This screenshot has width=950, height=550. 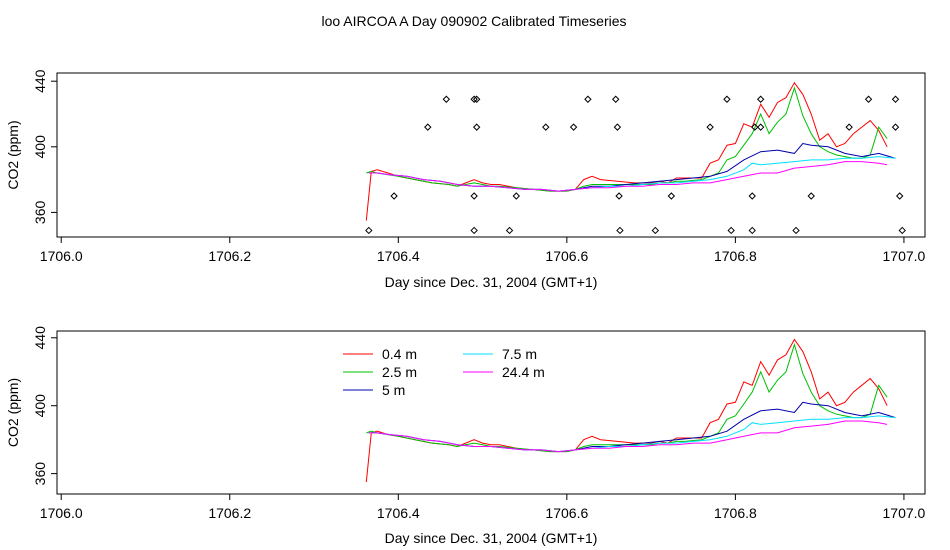 I want to click on legend-label: 5 m, so click(x=393, y=390).